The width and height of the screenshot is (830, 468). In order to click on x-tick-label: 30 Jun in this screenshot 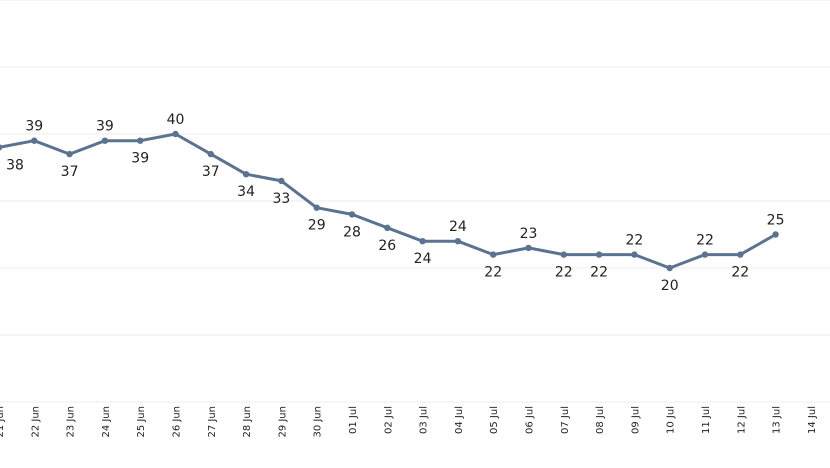, I will do `click(318, 422)`.